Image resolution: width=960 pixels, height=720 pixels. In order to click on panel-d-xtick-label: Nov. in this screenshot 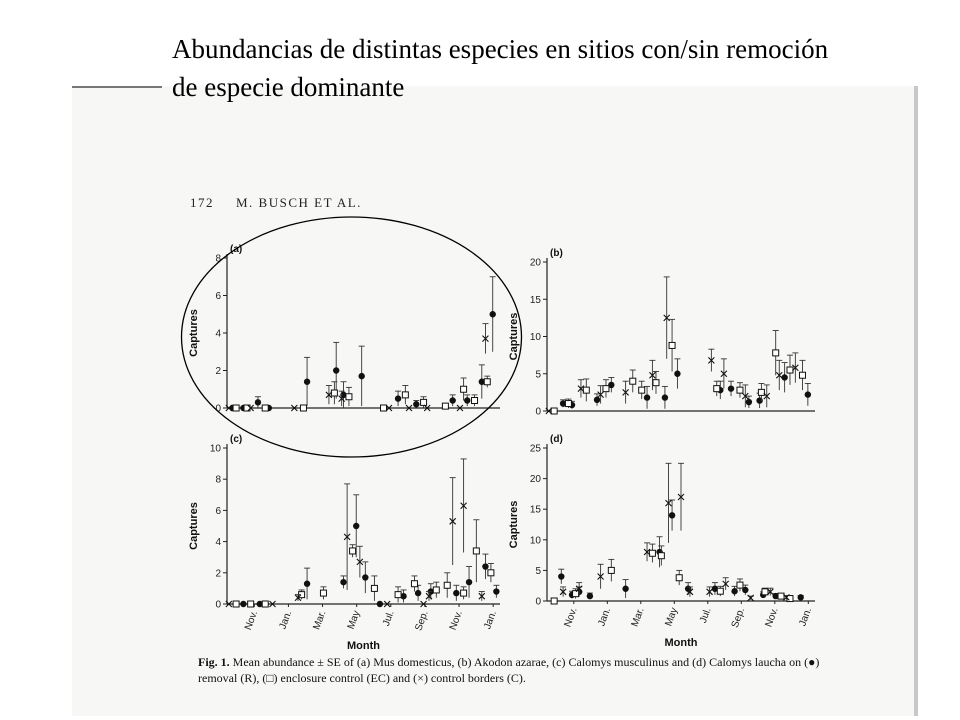, I will do `click(571, 617)`.